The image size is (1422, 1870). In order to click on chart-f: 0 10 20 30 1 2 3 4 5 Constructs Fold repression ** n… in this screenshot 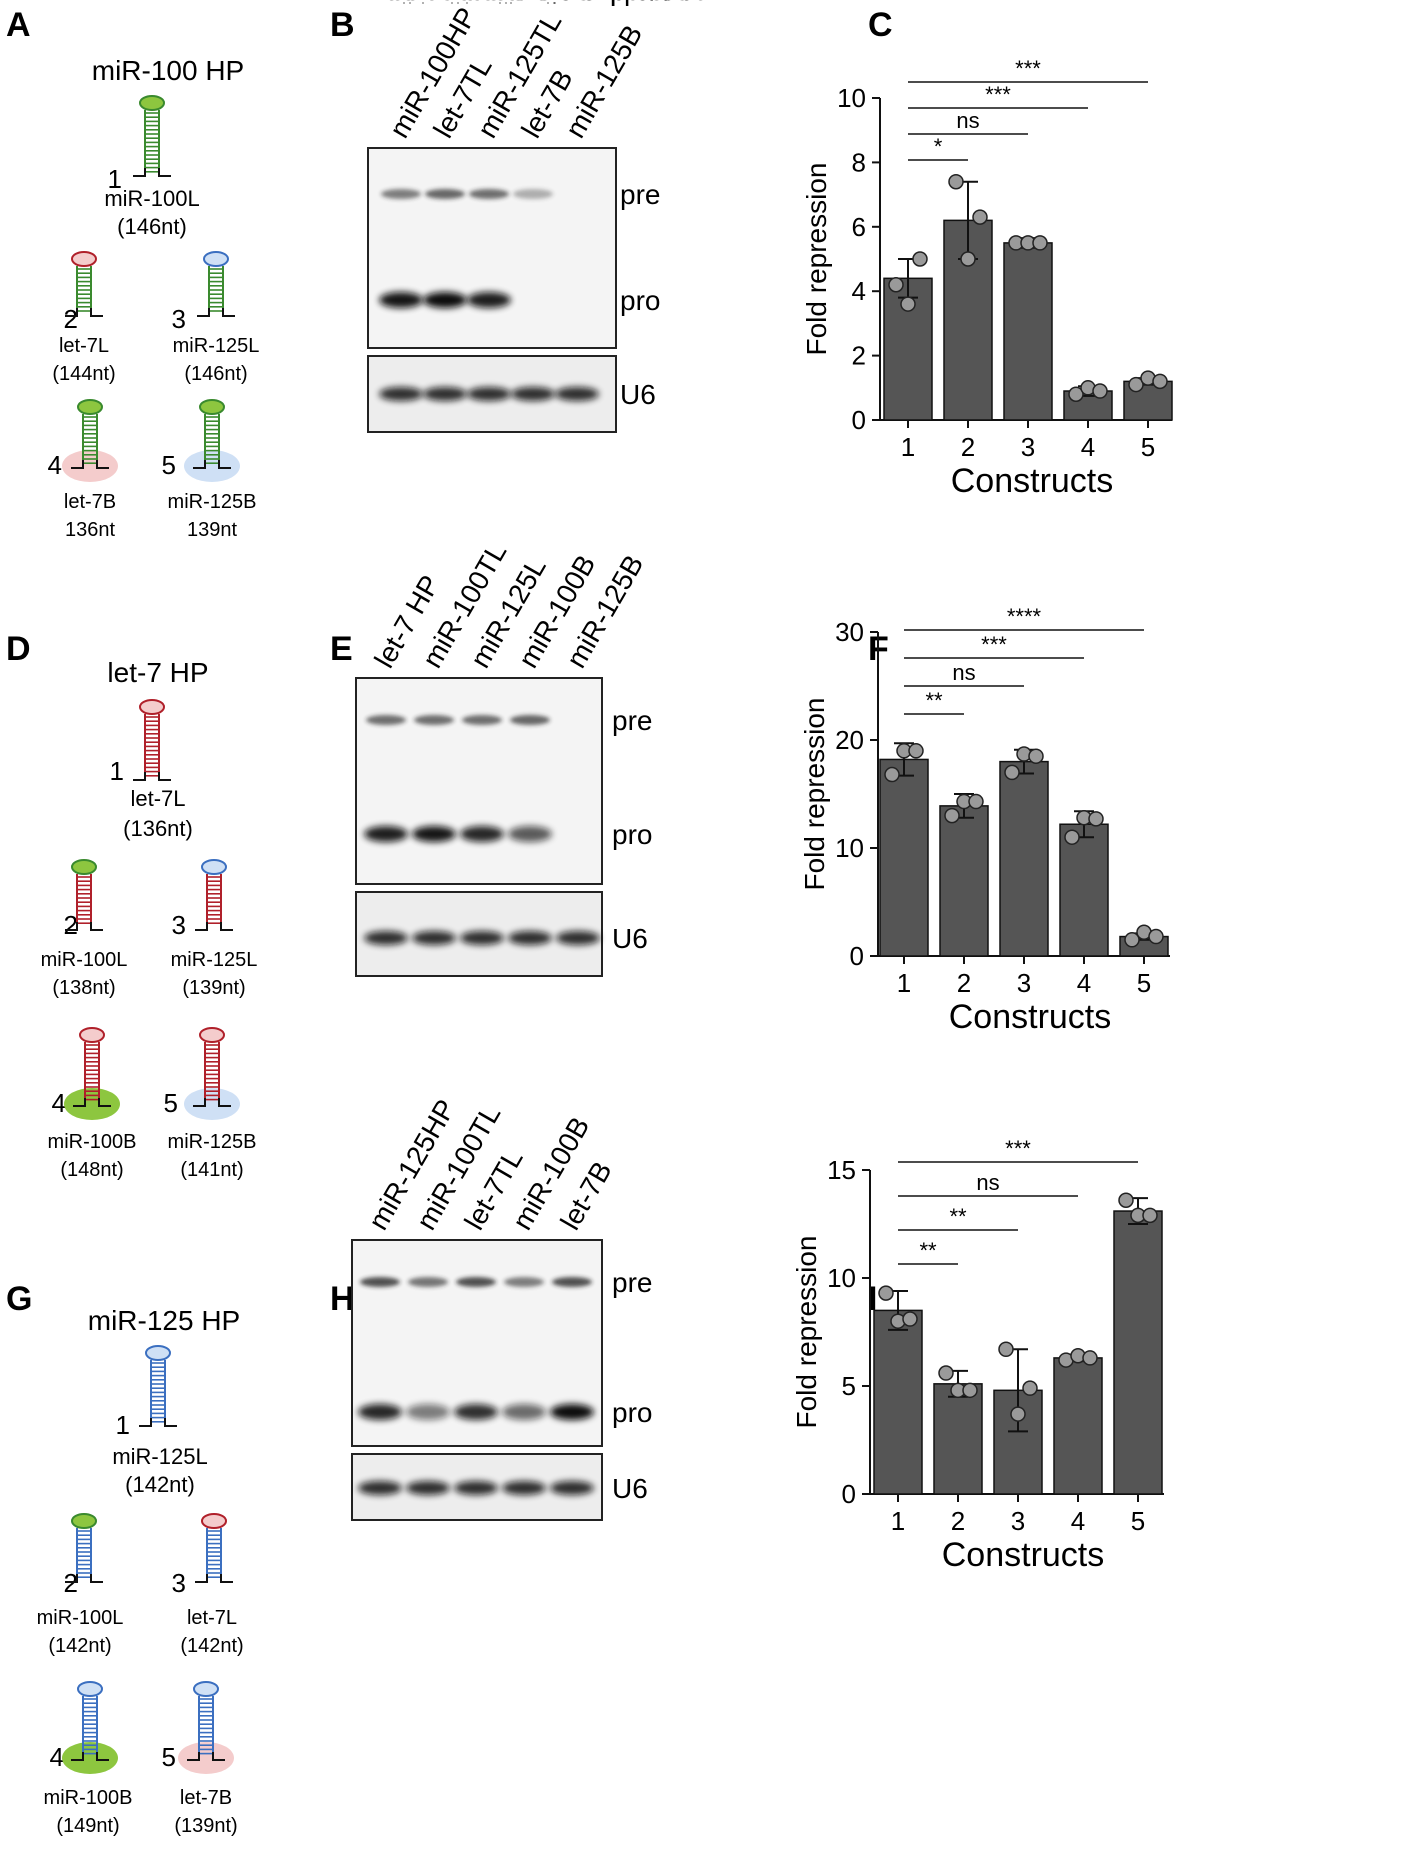, I will do `click(984, 820)`.